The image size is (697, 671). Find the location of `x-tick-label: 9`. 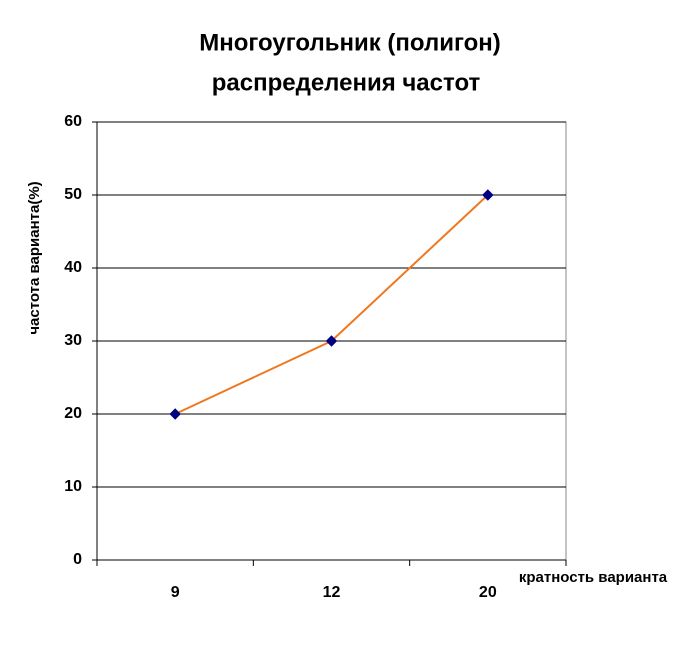

x-tick-label: 9 is located at coordinates (175, 592).